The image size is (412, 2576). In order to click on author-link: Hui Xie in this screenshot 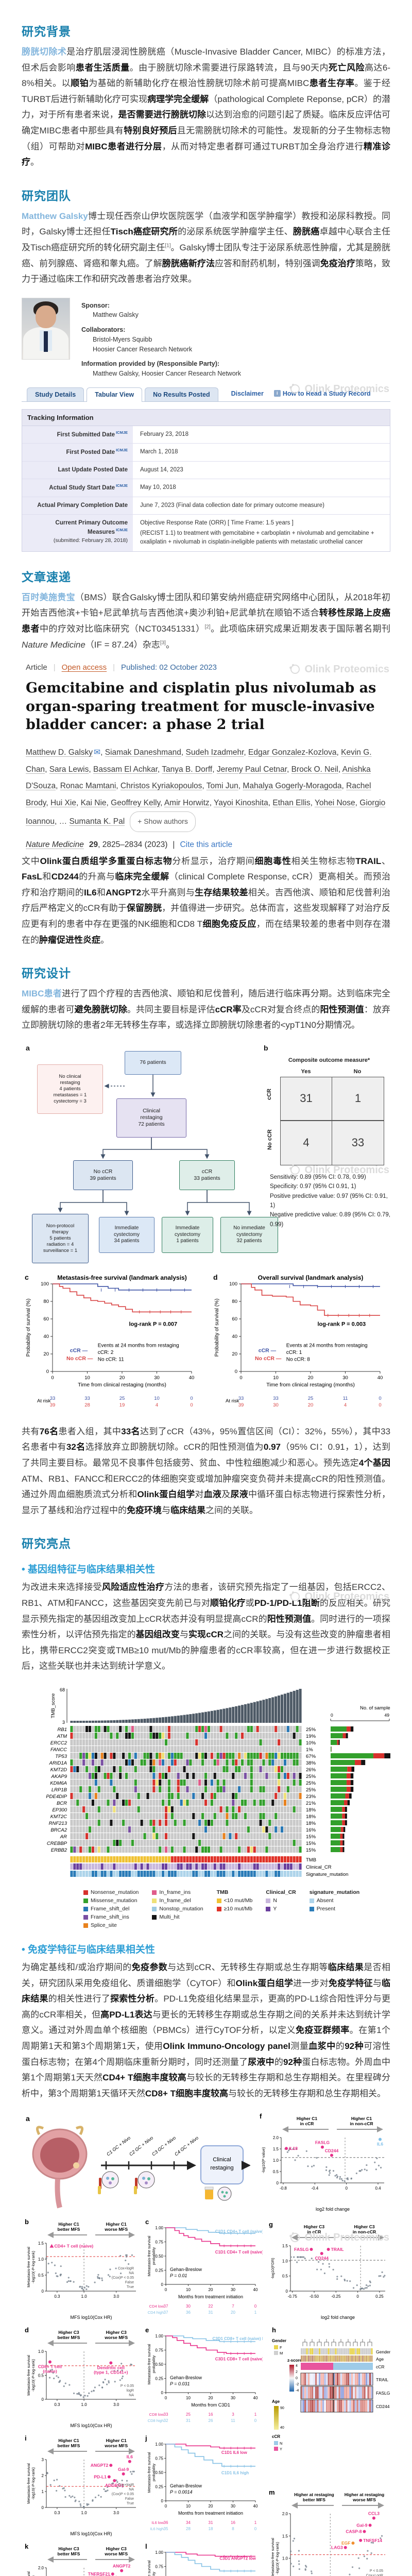, I will do `click(63, 802)`.